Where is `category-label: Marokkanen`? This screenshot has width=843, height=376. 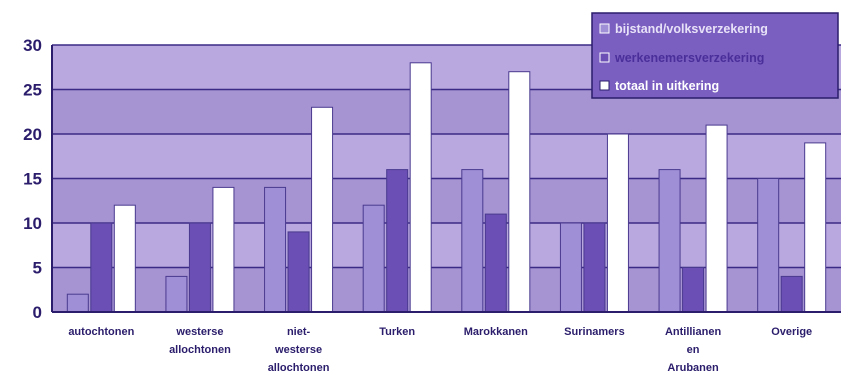
category-label: Marokkanen is located at coordinates (496, 332).